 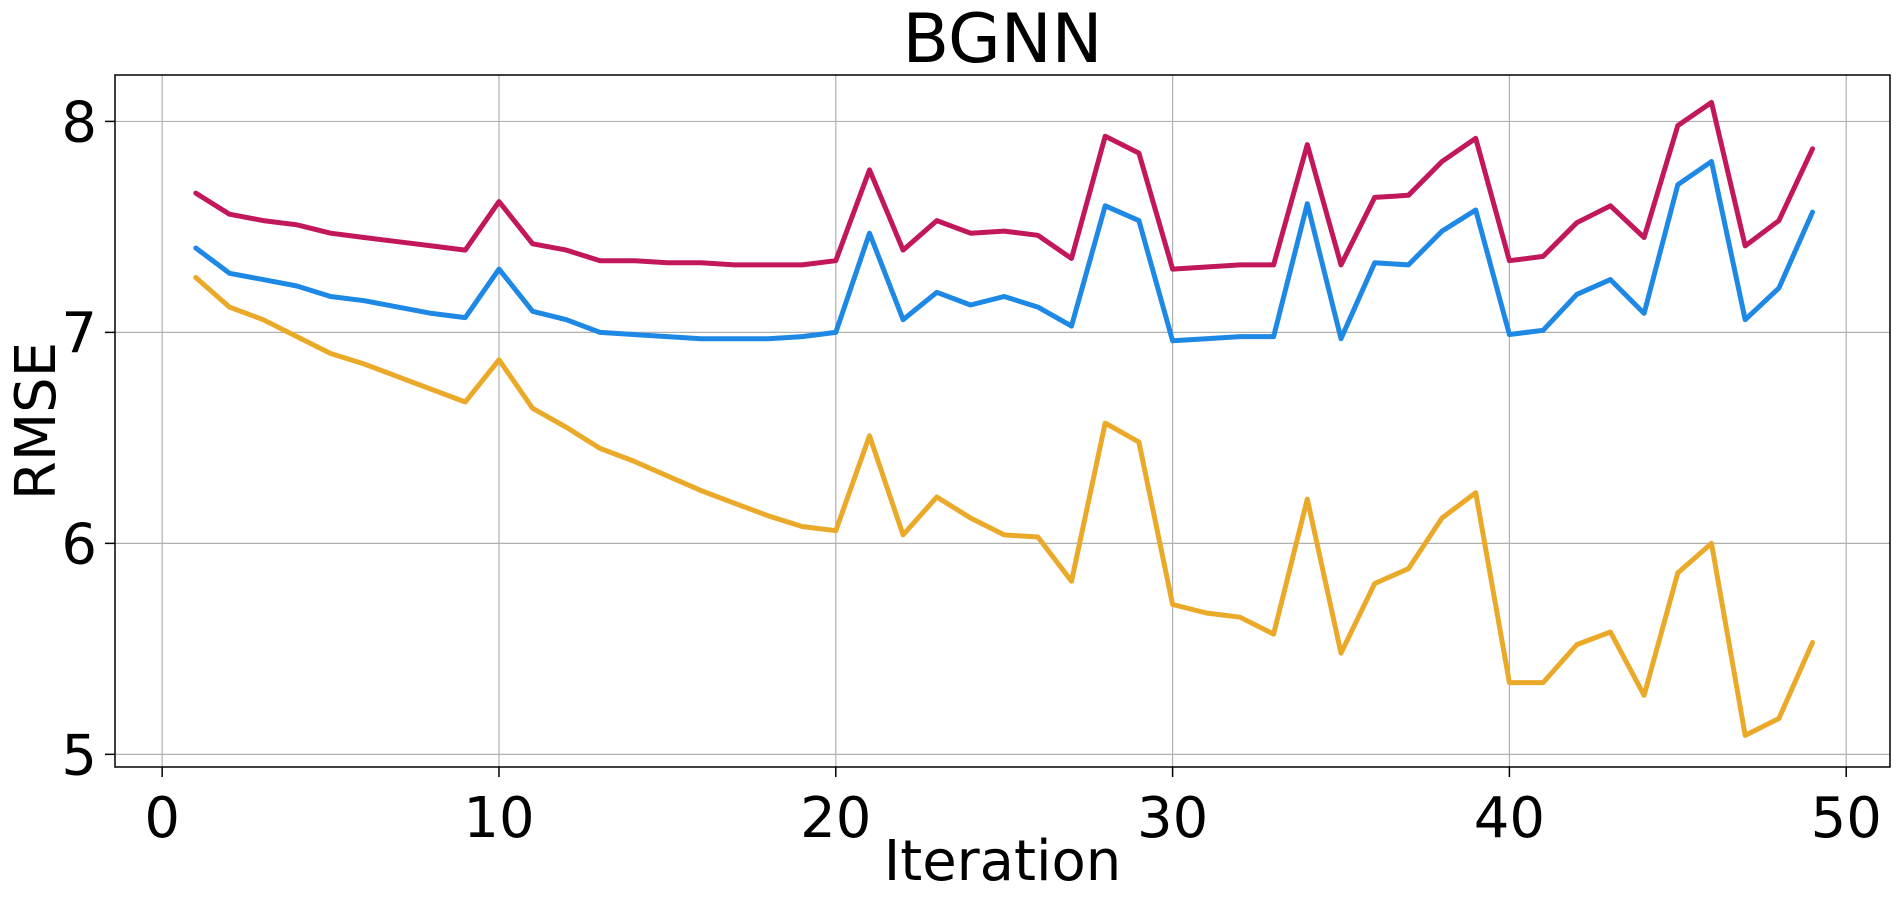 What do you see at coordinates (79, 122) in the screenshot?
I see `y-tick-label: 8` at bounding box center [79, 122].